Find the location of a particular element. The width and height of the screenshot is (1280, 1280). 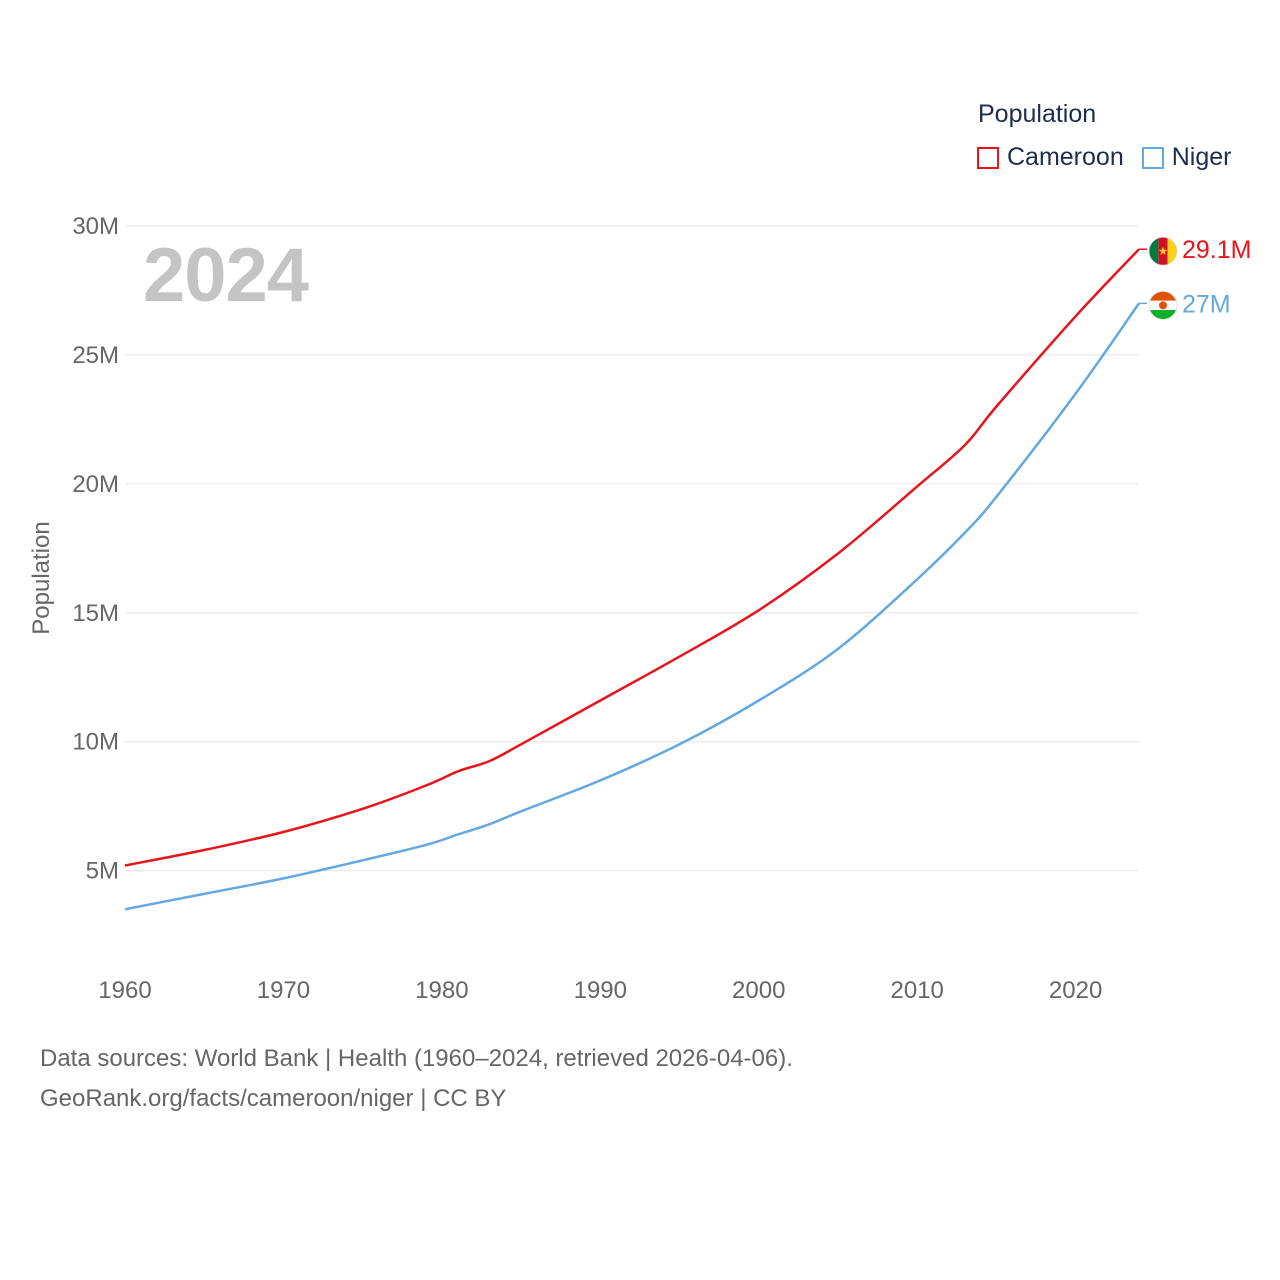

year-label: 2024 is located at coordinates (226, 275).